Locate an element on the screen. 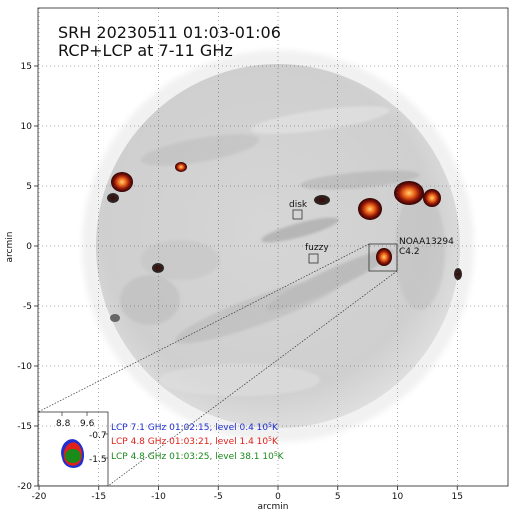 The width and height of the screenshot is (510, 516). y-axis-label: arcmin is located at coordinates (10, 247).